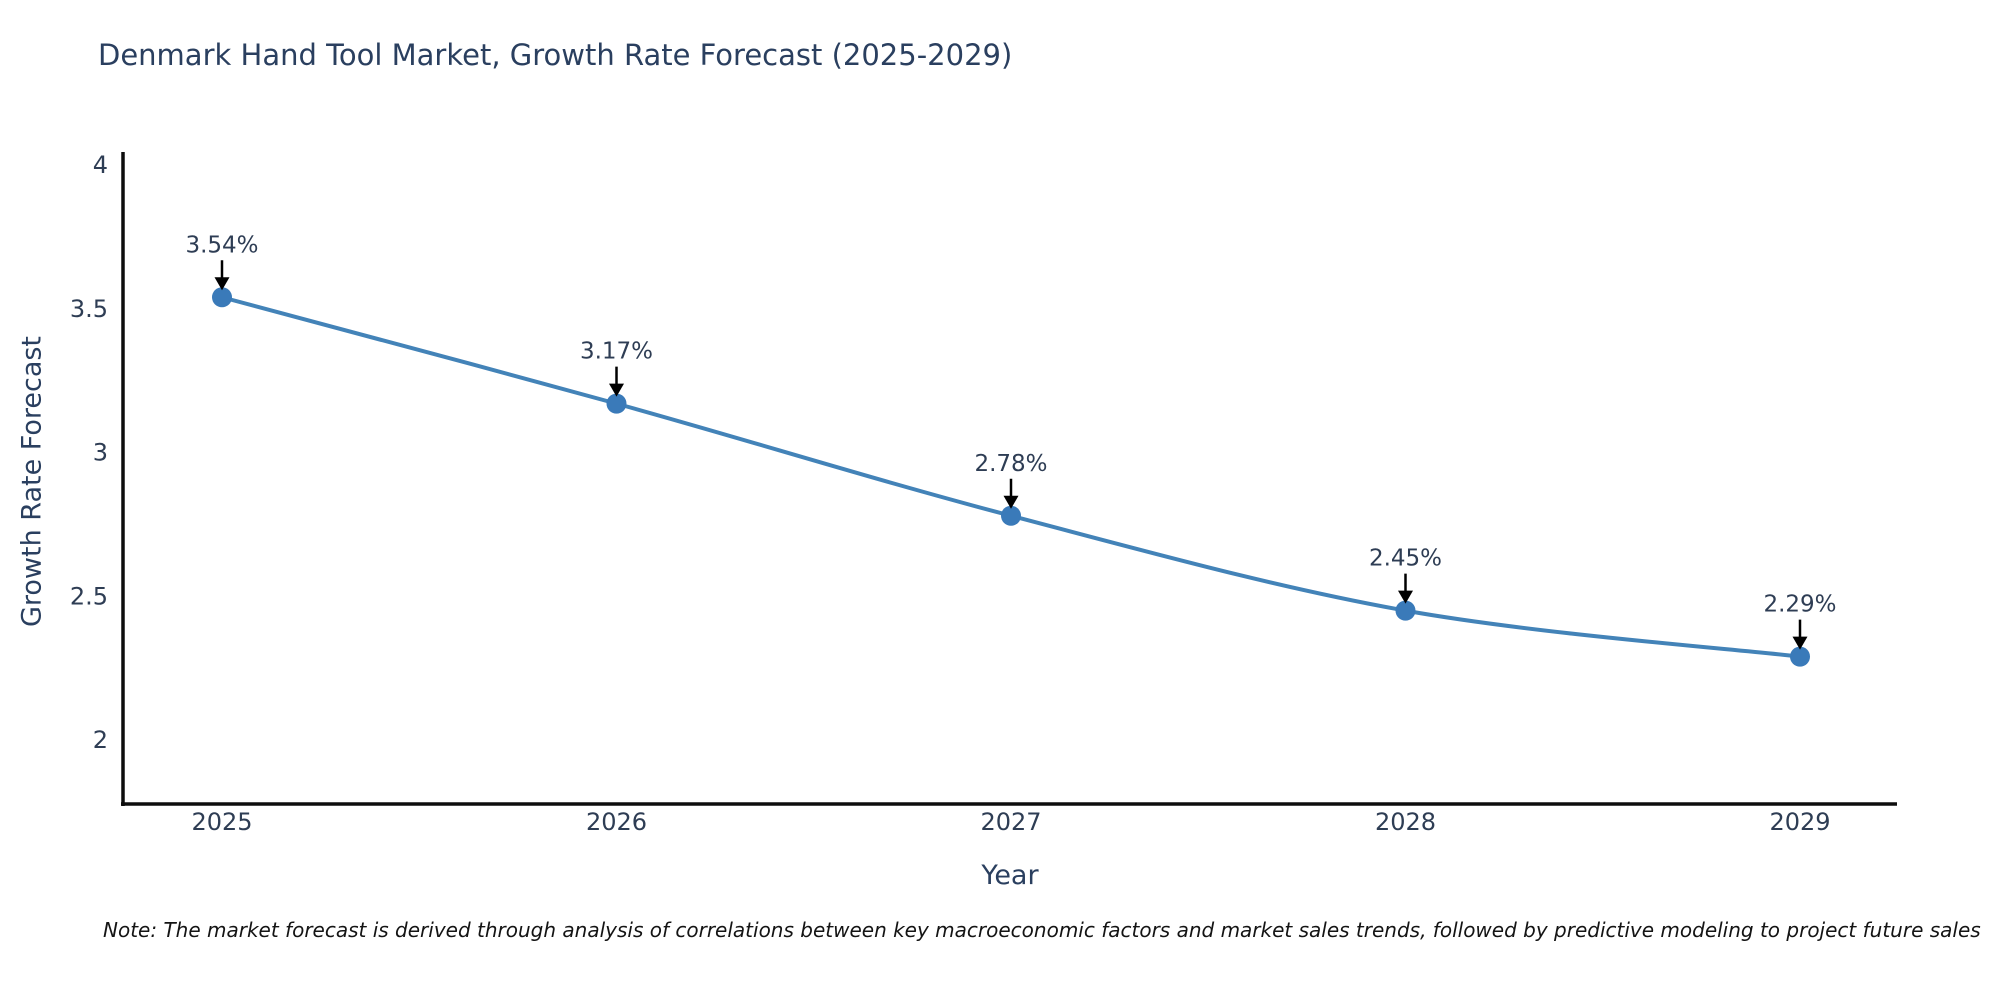 The image size is (2000, 1000). Describe the element at coordinates (100, 740) in the screenshot. I see `y-tick-label: 2` at that location.